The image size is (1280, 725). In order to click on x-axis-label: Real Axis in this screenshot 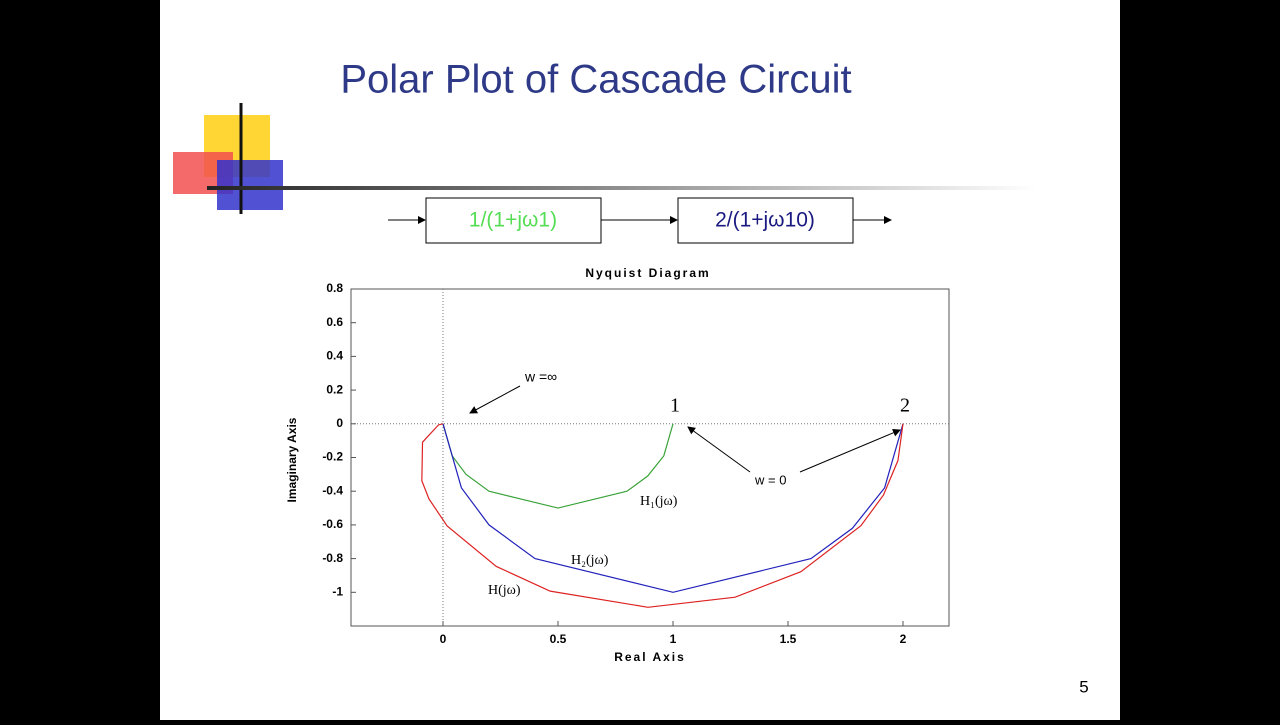, I will do `click(650, 657)`.